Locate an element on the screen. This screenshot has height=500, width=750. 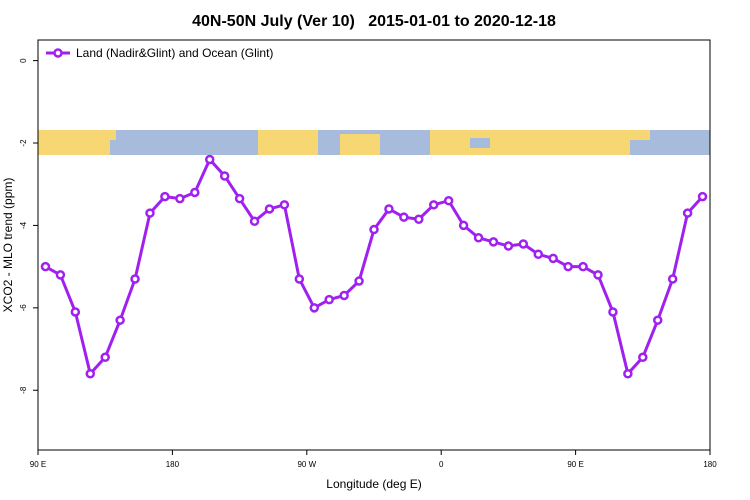
y-tick-label: 0 is located at coordinates (23, 60).